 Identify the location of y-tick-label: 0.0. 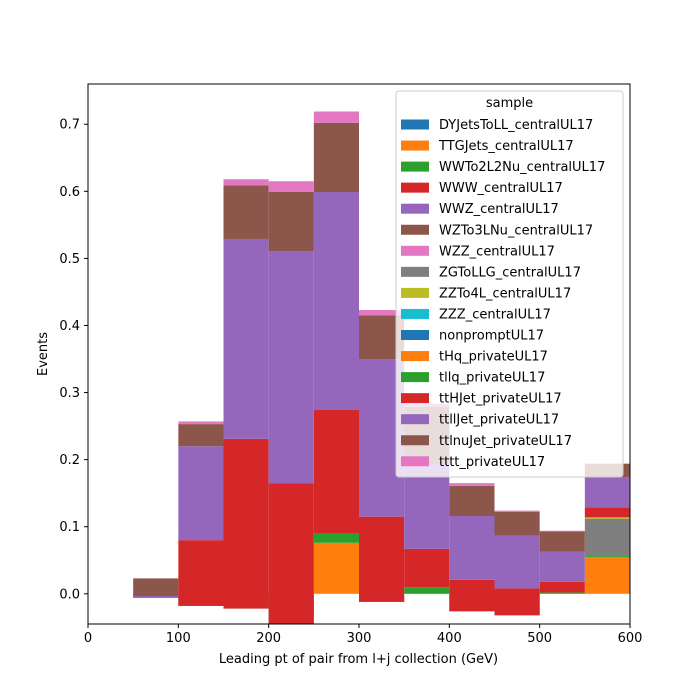
(69, 594).